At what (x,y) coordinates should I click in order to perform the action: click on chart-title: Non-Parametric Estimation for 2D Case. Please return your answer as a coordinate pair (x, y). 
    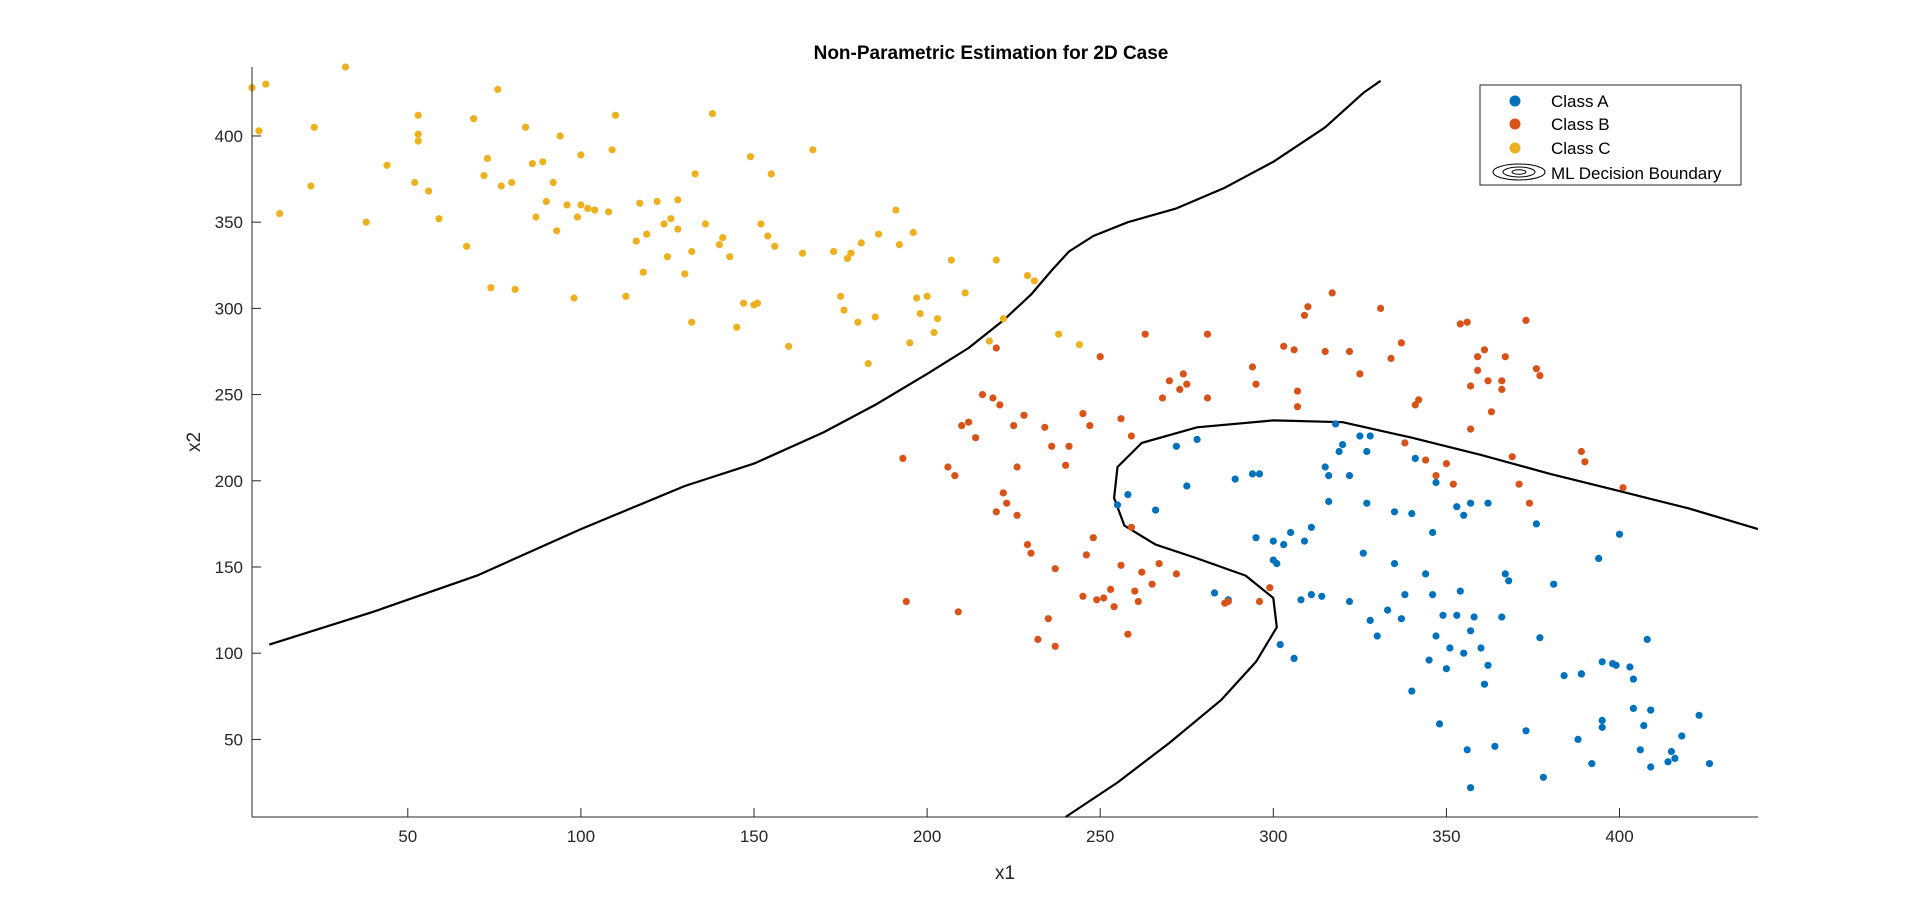
    Looking at the image, I should click on (991, 53).